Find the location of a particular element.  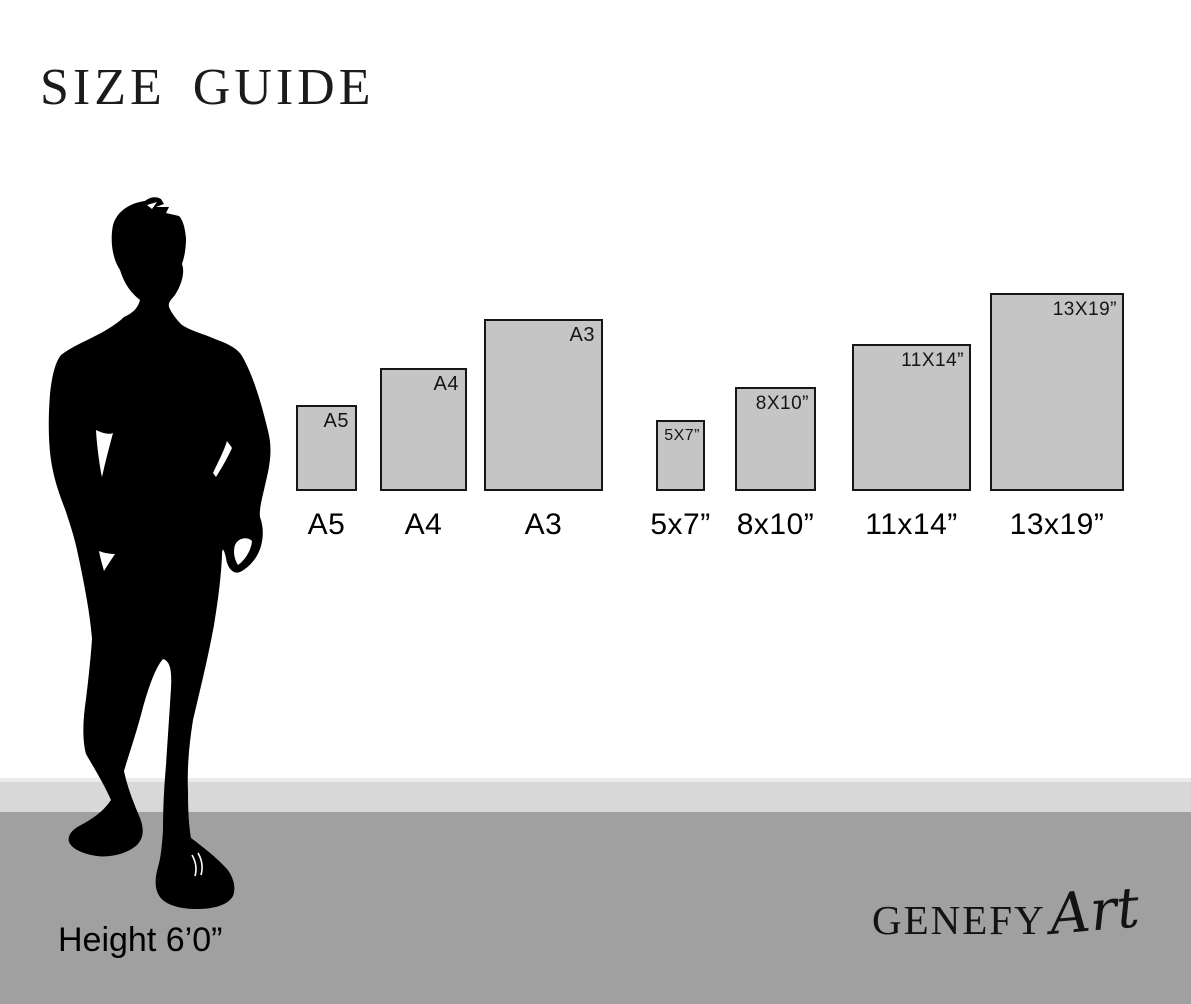

size-rect-11x14: 11X14” is located at coordinates (911, 417).